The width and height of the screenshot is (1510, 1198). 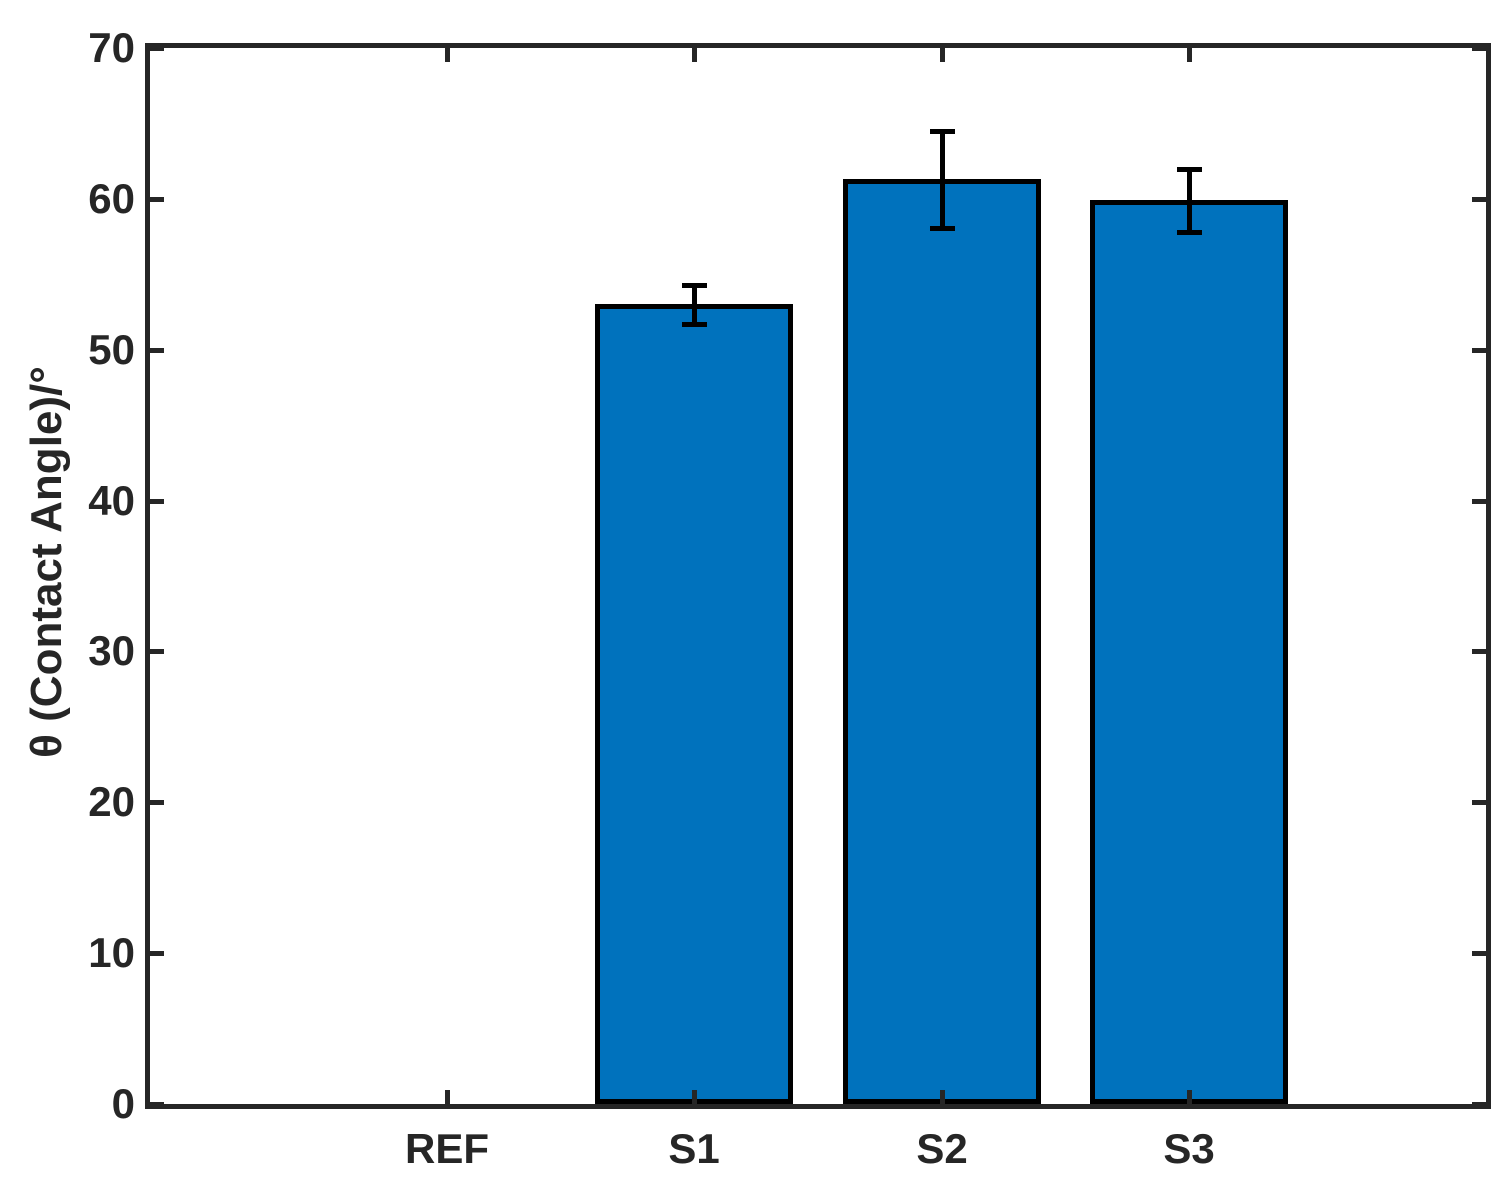 I want to click on y-tick-label: 0, so click(x=123, y=1103).